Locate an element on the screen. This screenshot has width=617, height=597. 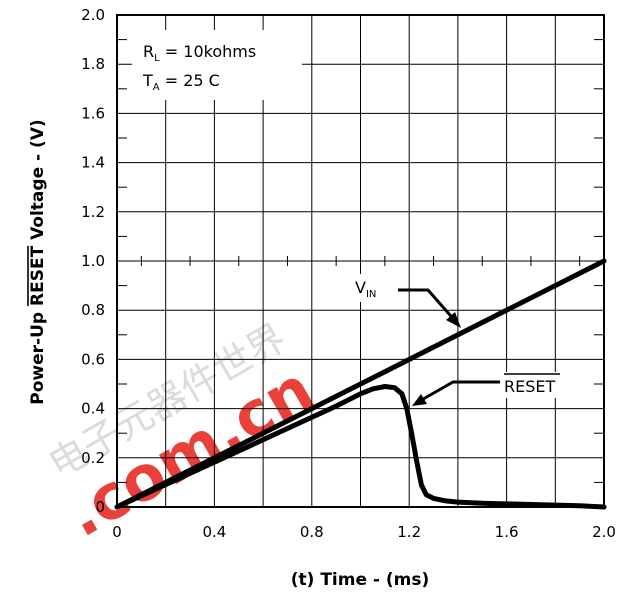
x-tick-labels: 0 0.4 0.8 1.2 1.6 2.0 is located at coordinates (364, 532).